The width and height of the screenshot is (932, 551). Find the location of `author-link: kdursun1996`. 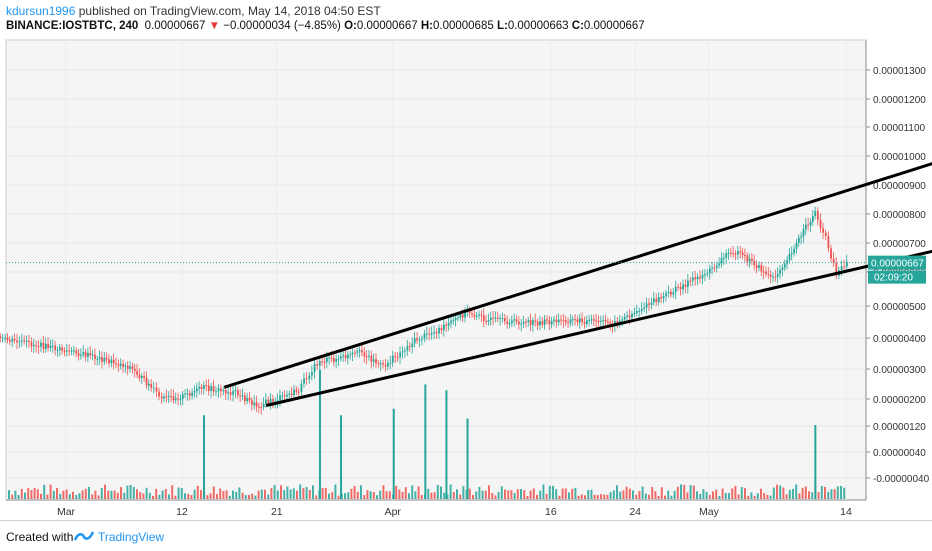

author-link: kdursun1996 is located at coordinates (41, 11).